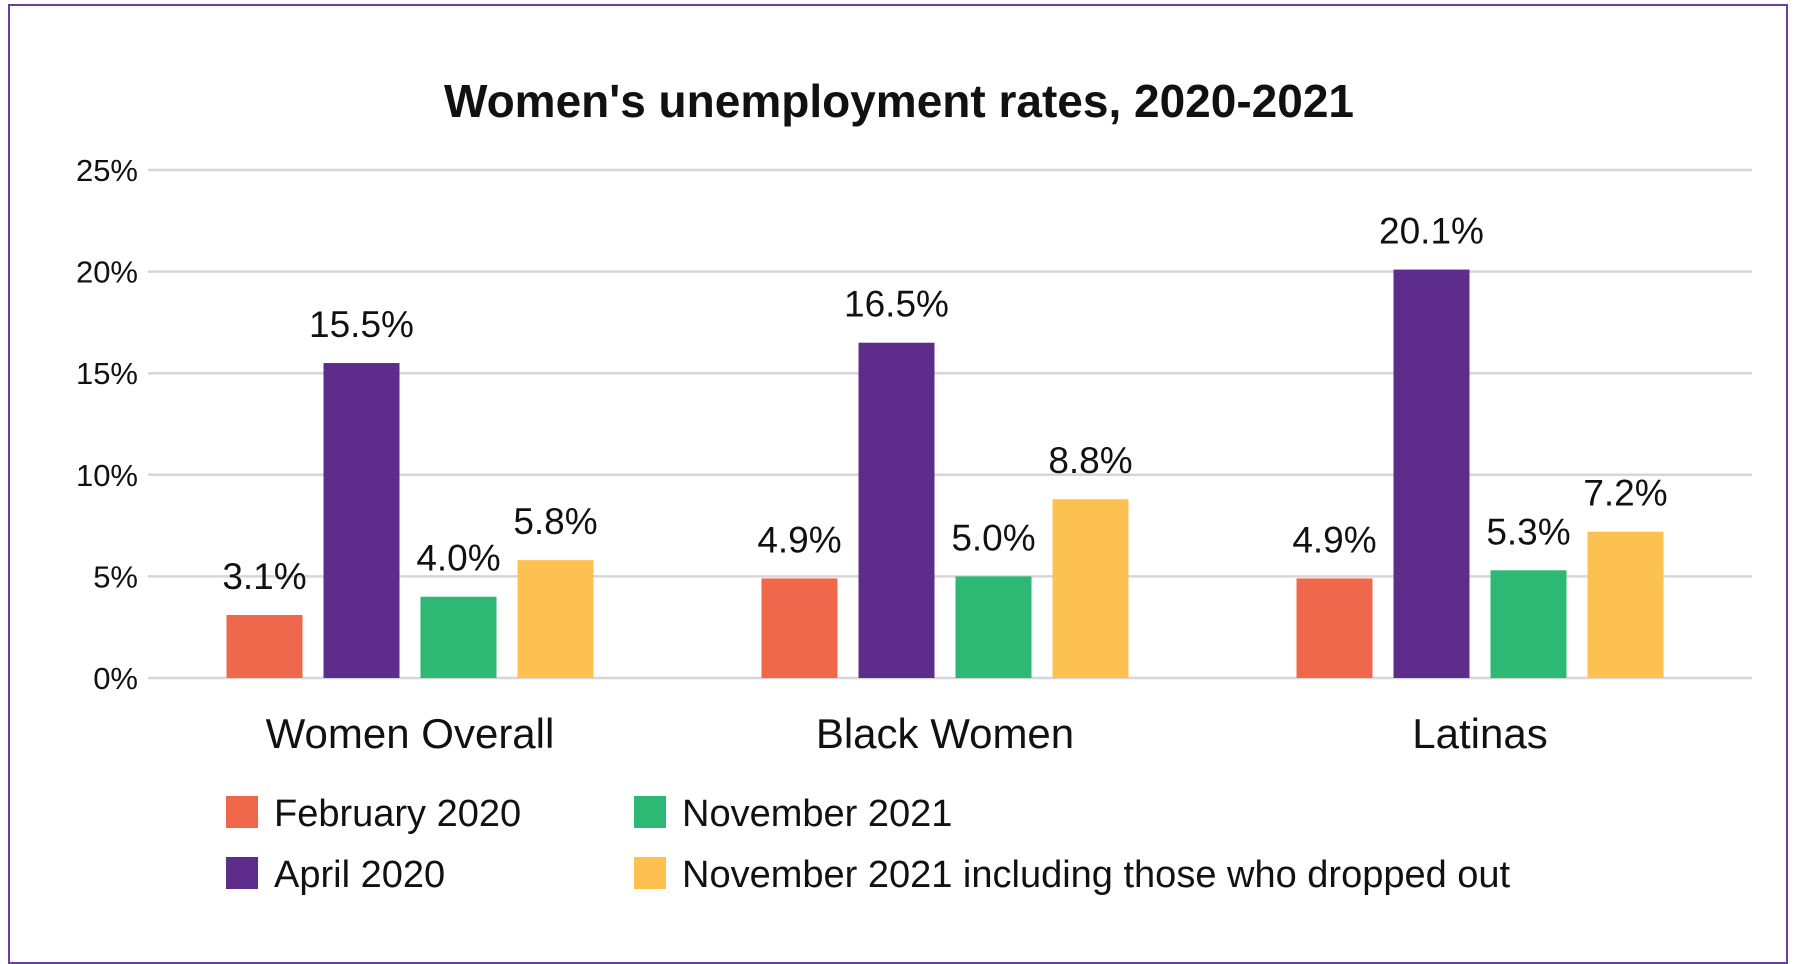 This screenshot has height=964, width=1799. What do you see at coordinates (107, 373) in the screenshot?
I see `y-tick-label: 15%` at bounding box center [107, 373].